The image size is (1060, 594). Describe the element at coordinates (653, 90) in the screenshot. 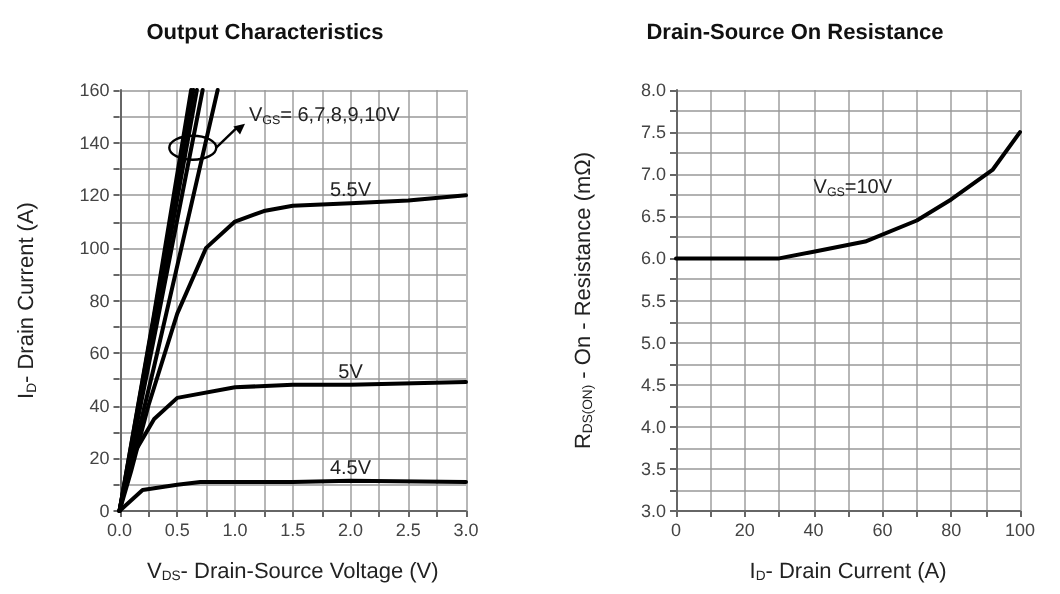

I see `y-tick-label: 8.0` at that location.